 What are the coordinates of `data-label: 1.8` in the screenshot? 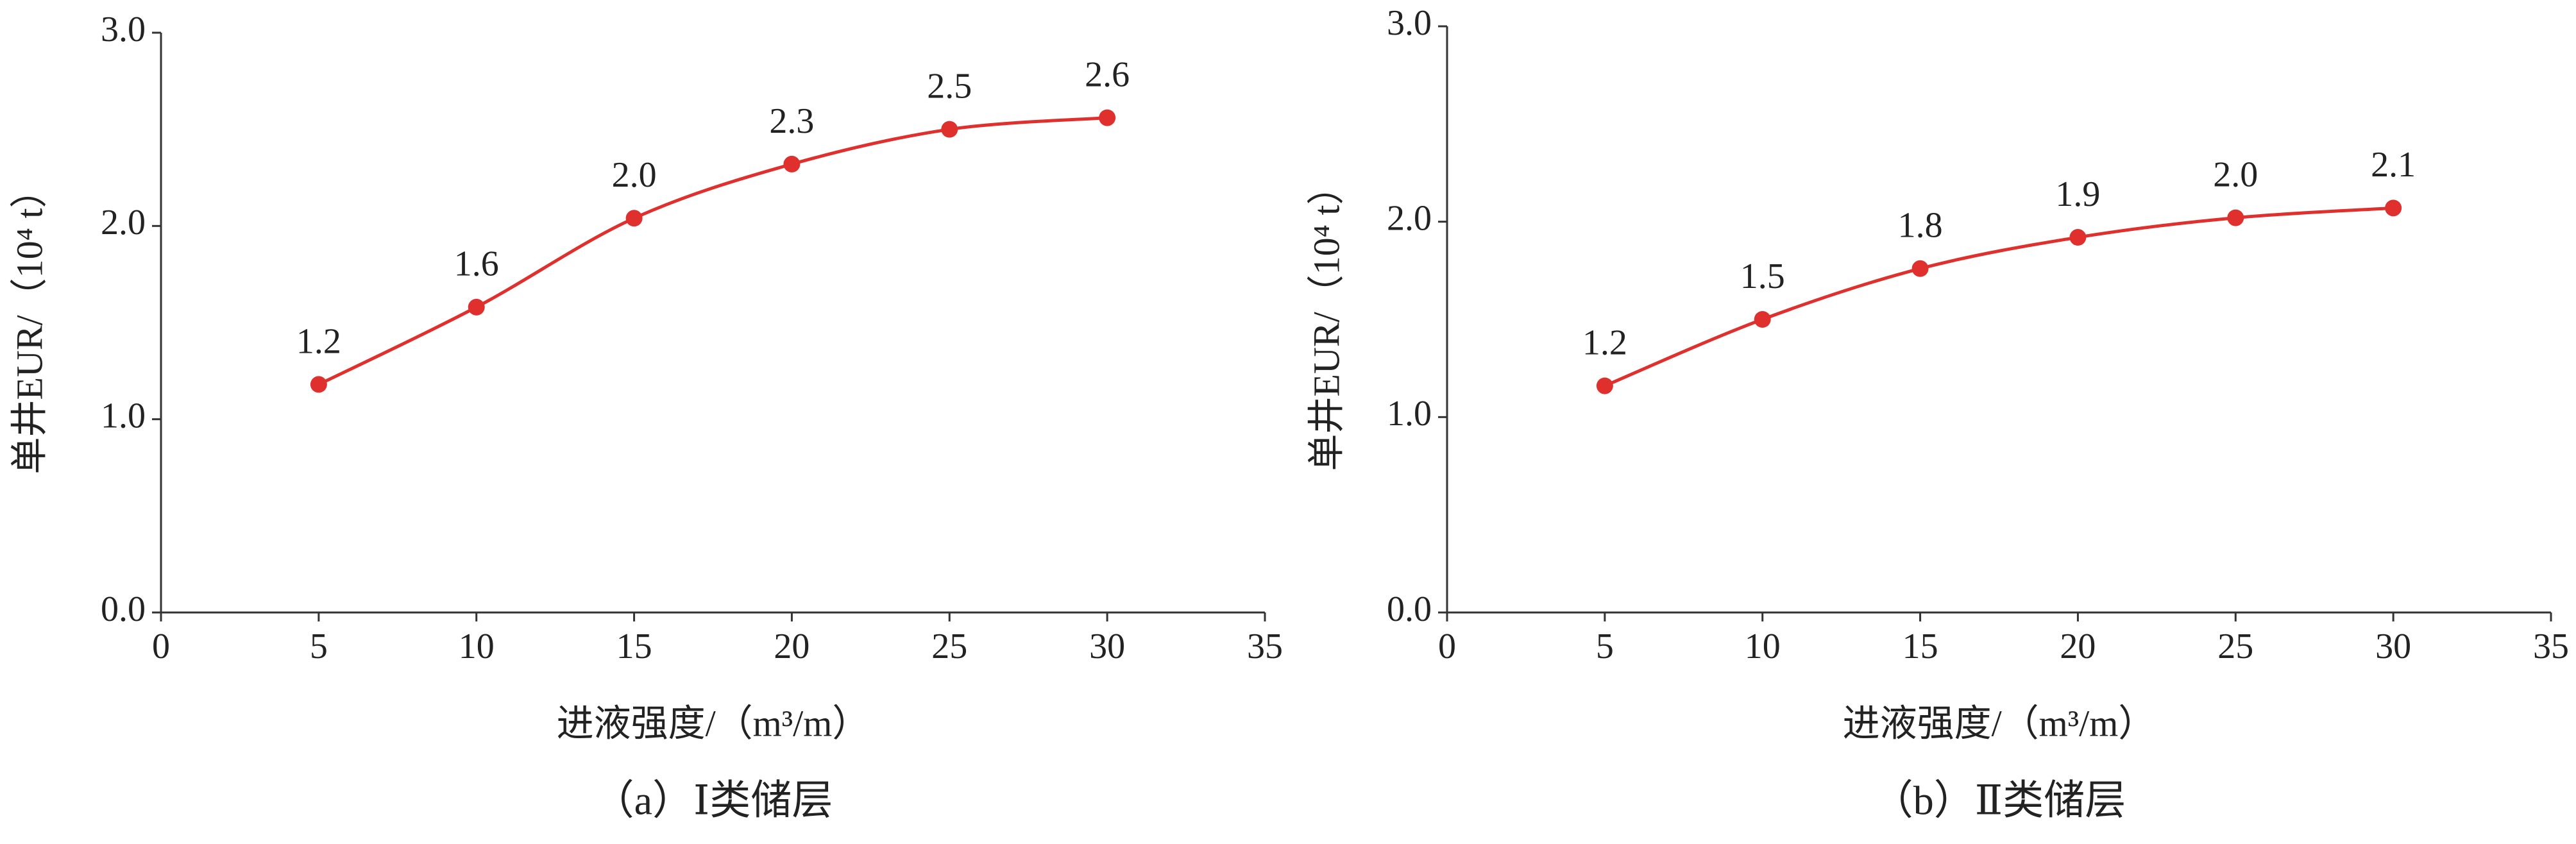 It's located at (1920, 226).